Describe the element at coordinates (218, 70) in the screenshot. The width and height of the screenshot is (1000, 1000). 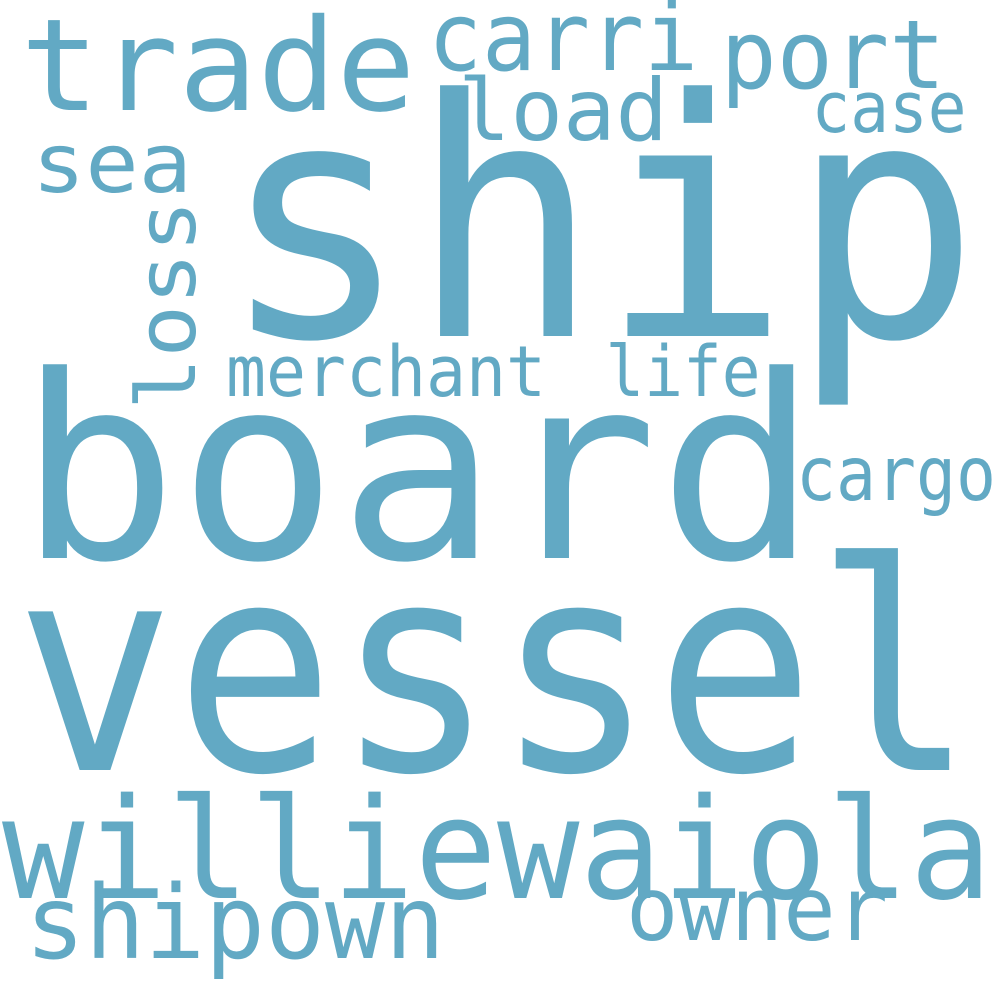
I see `word-trade: trade` at that location.